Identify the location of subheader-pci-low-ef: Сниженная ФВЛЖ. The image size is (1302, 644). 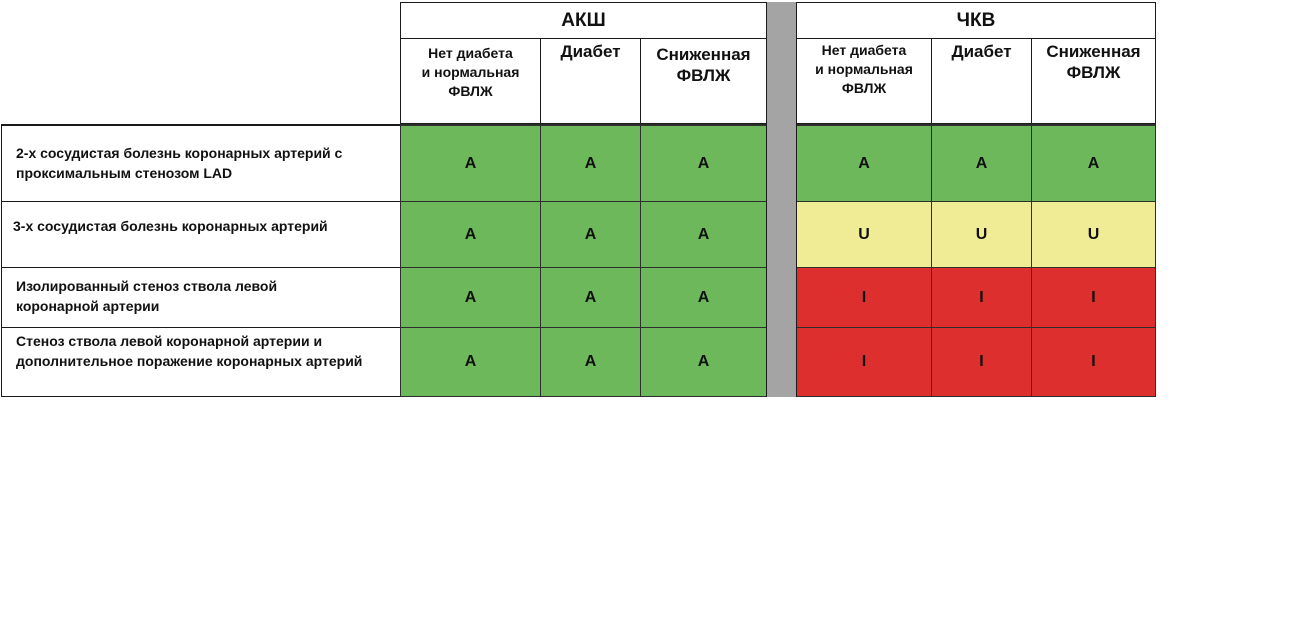
(1093, 81).